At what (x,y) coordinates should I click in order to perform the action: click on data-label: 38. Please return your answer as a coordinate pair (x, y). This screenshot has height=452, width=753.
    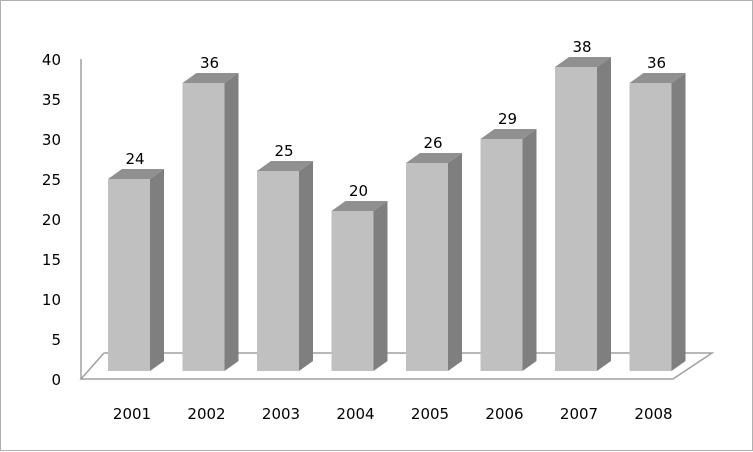
    Looking at the image, I should click on (581, 47).